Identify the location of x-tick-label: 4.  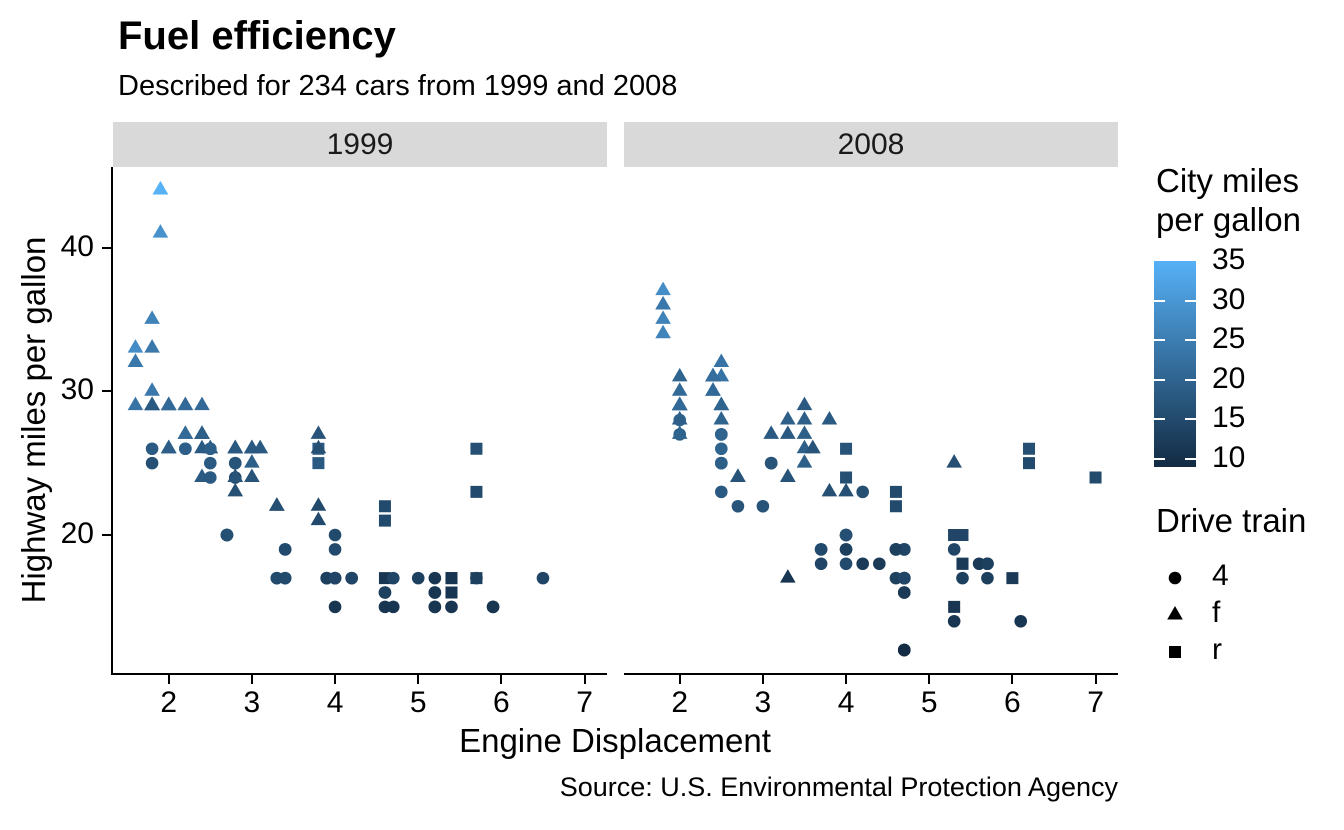
(335, 702).